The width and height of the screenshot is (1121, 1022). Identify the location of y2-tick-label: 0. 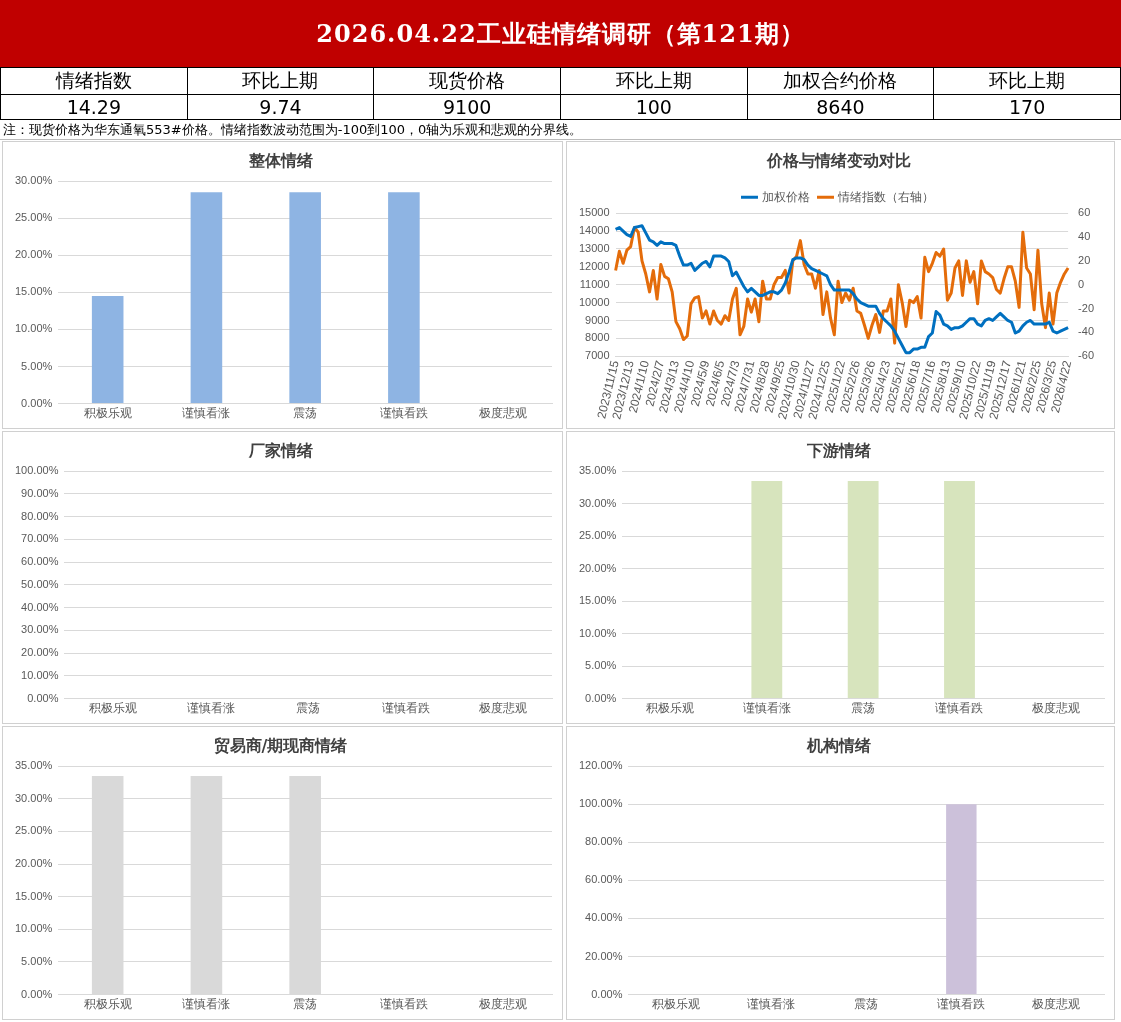
(1081, 283).